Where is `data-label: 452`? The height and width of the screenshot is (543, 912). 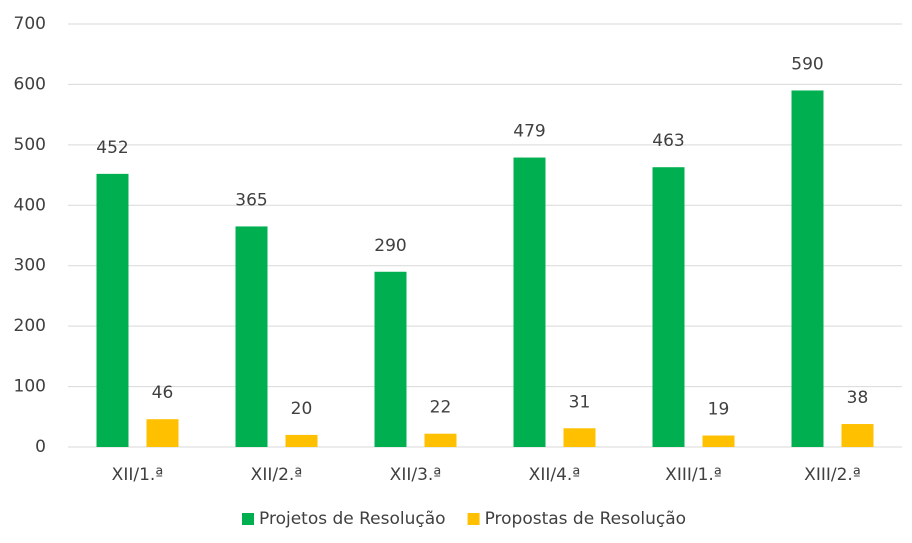 data-label: 452 is located at coordinates (112, 148).